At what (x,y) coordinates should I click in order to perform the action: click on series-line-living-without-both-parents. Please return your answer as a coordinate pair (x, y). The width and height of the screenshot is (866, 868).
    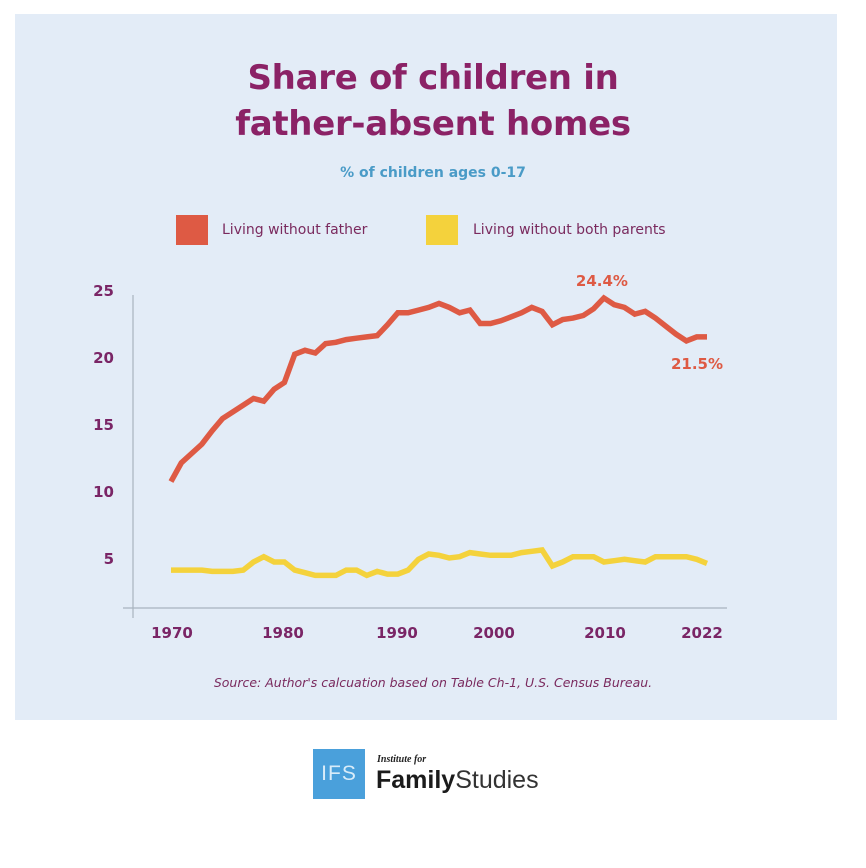
    Looking at the image, I should click on (440, 563).